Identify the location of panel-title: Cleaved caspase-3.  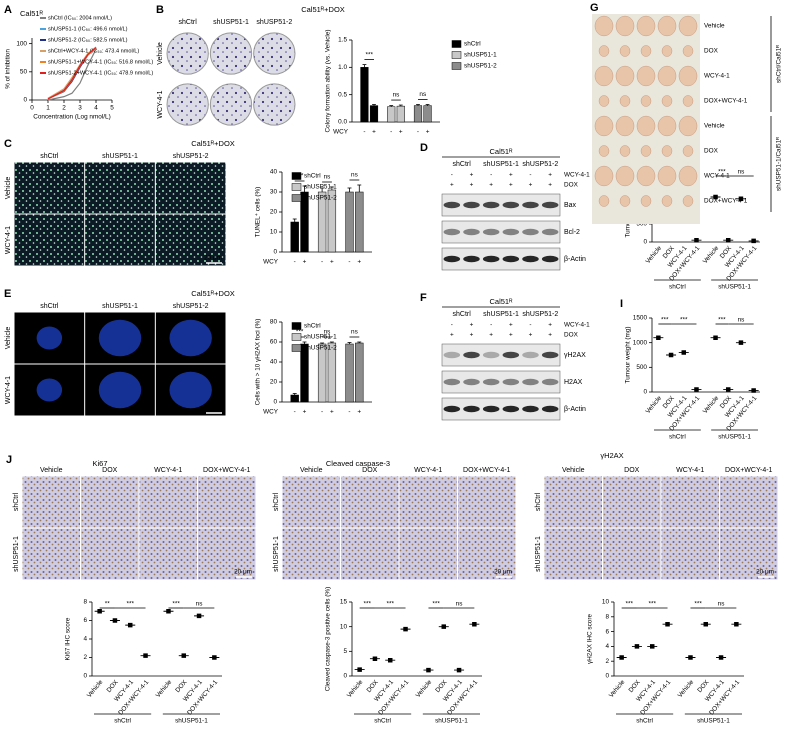
(358, 463).